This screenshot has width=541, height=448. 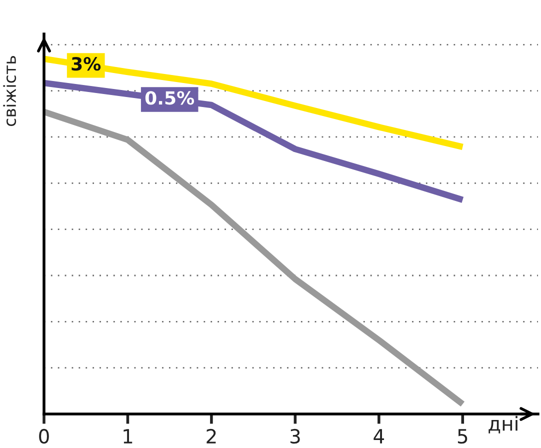 I want to click on x-tick-label: 5, so click(x=463, y=436).